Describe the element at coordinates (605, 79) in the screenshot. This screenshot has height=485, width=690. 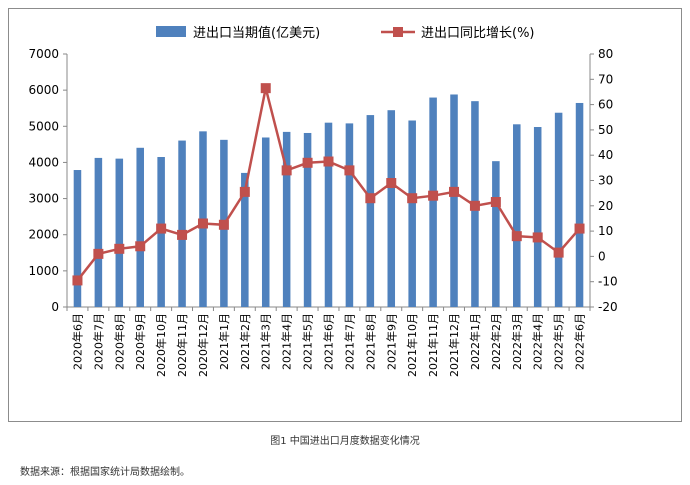
I see `y-right-tick-label: 70` at that location.